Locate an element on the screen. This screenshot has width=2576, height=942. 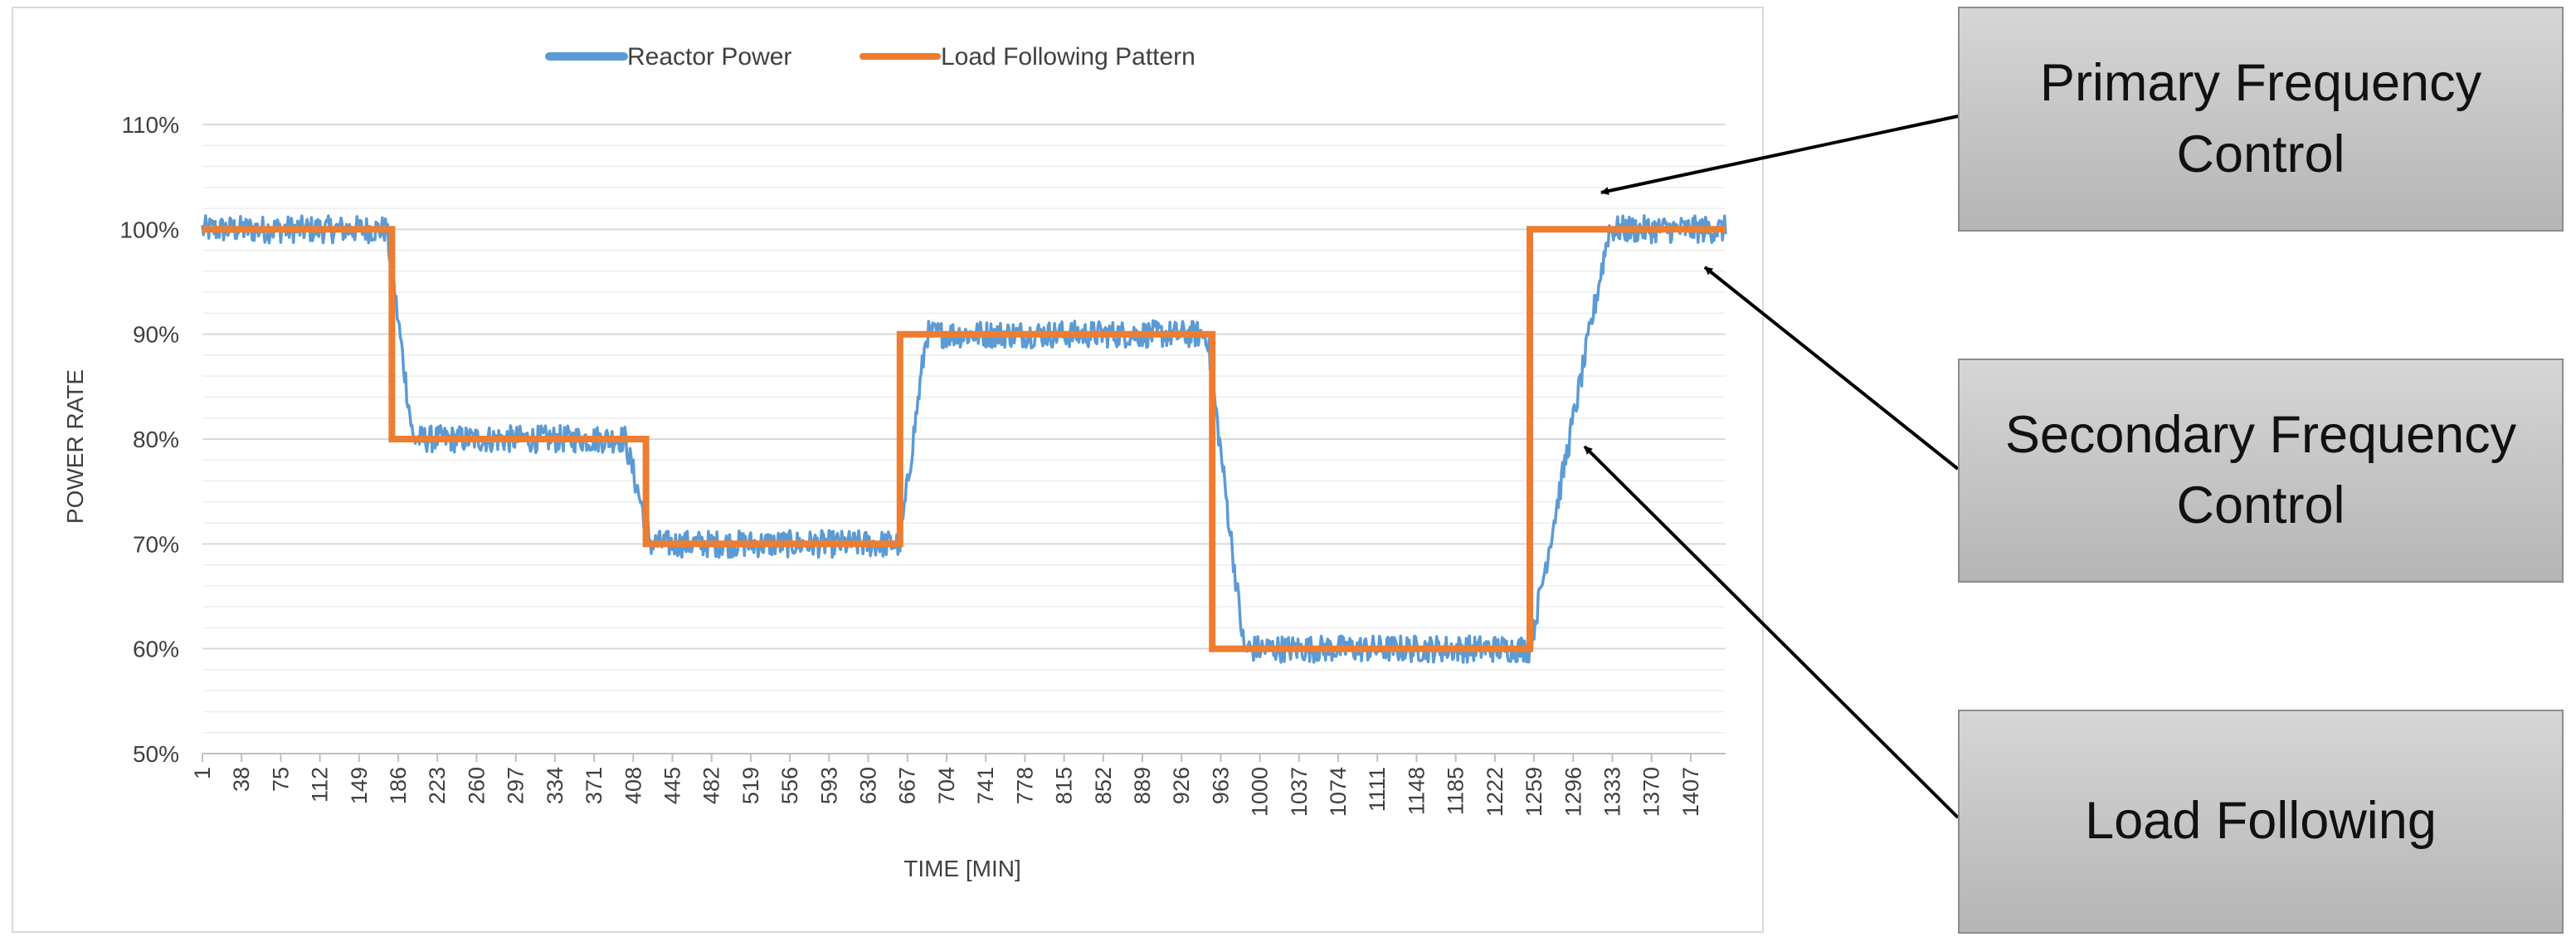
x-axis-title: TIME [MIN] is located at coordinates (962, 868).